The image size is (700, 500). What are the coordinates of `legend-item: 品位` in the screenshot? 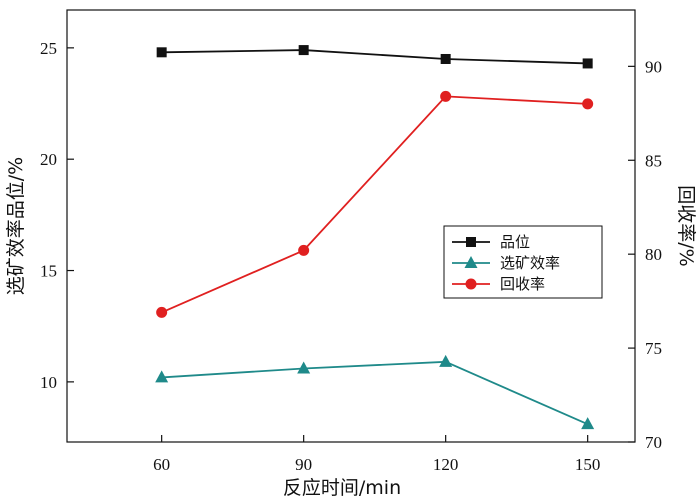 It's located at (491, 242).